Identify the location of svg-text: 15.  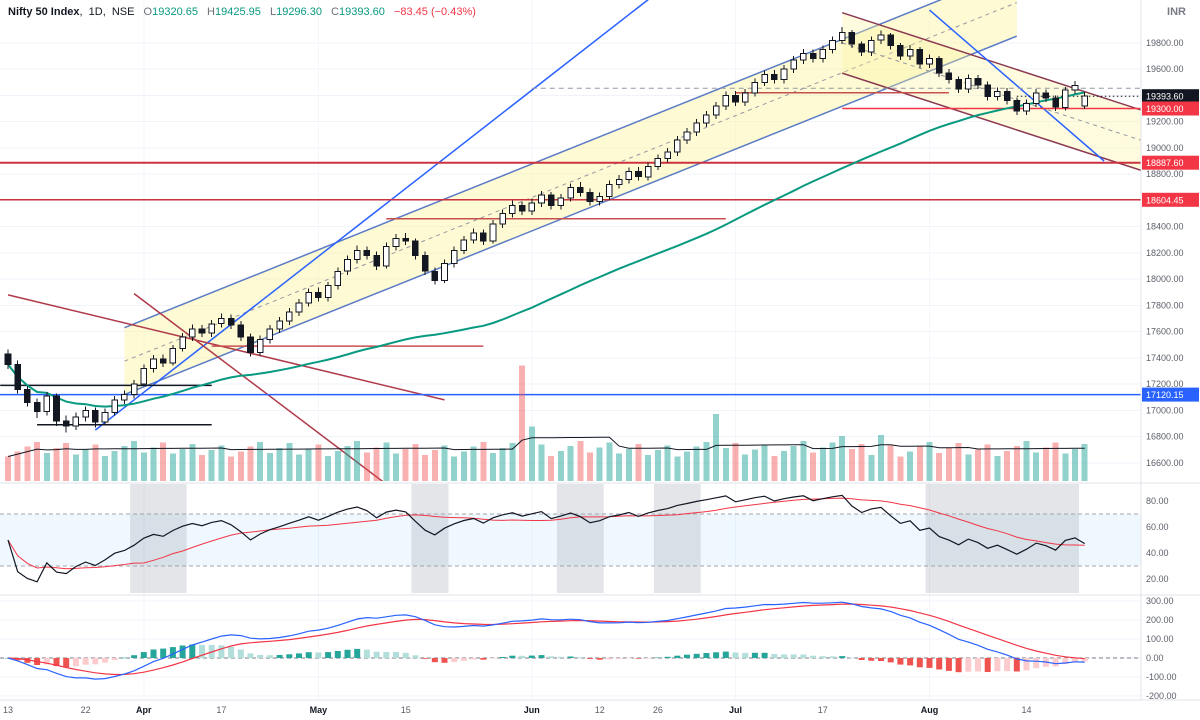
(406, 710).